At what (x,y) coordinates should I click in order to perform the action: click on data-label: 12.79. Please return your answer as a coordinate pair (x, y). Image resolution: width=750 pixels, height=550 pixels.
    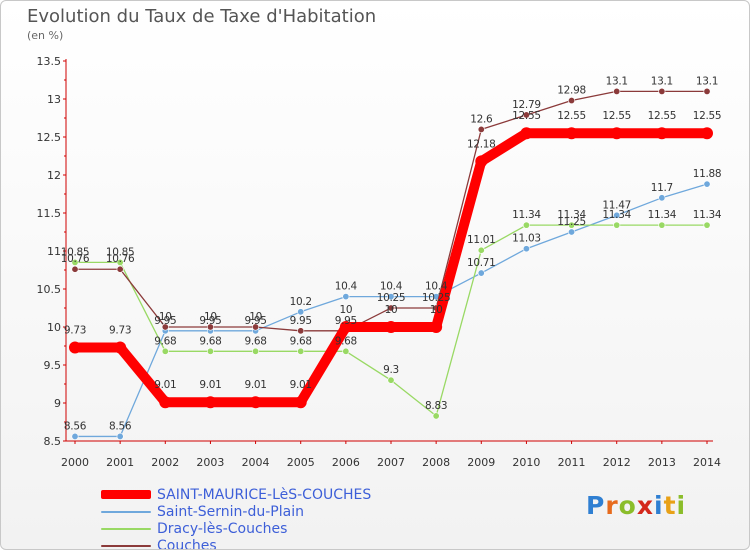
    Looking at the image, I should click on (526, 105).